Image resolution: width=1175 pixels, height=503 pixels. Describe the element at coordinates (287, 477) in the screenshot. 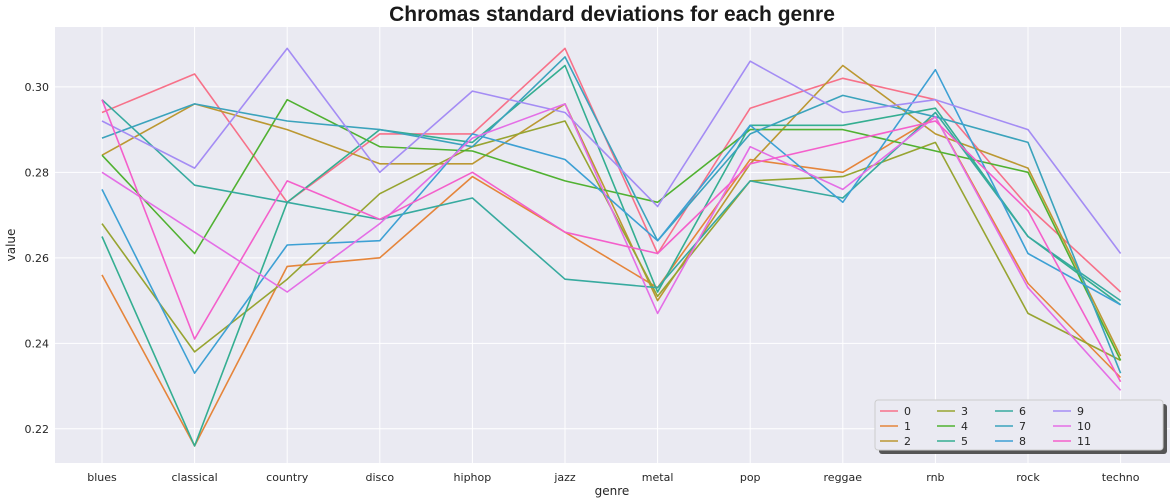

I see `x-tick-label: country` at that location.